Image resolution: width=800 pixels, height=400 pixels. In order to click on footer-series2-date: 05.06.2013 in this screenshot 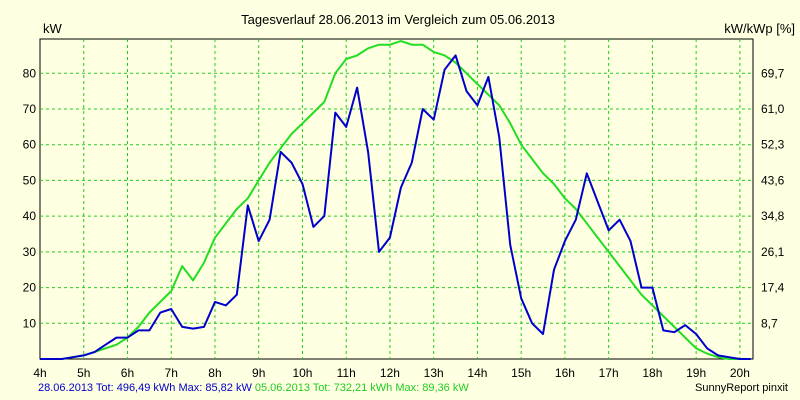, I will do `click(282, 388)`.